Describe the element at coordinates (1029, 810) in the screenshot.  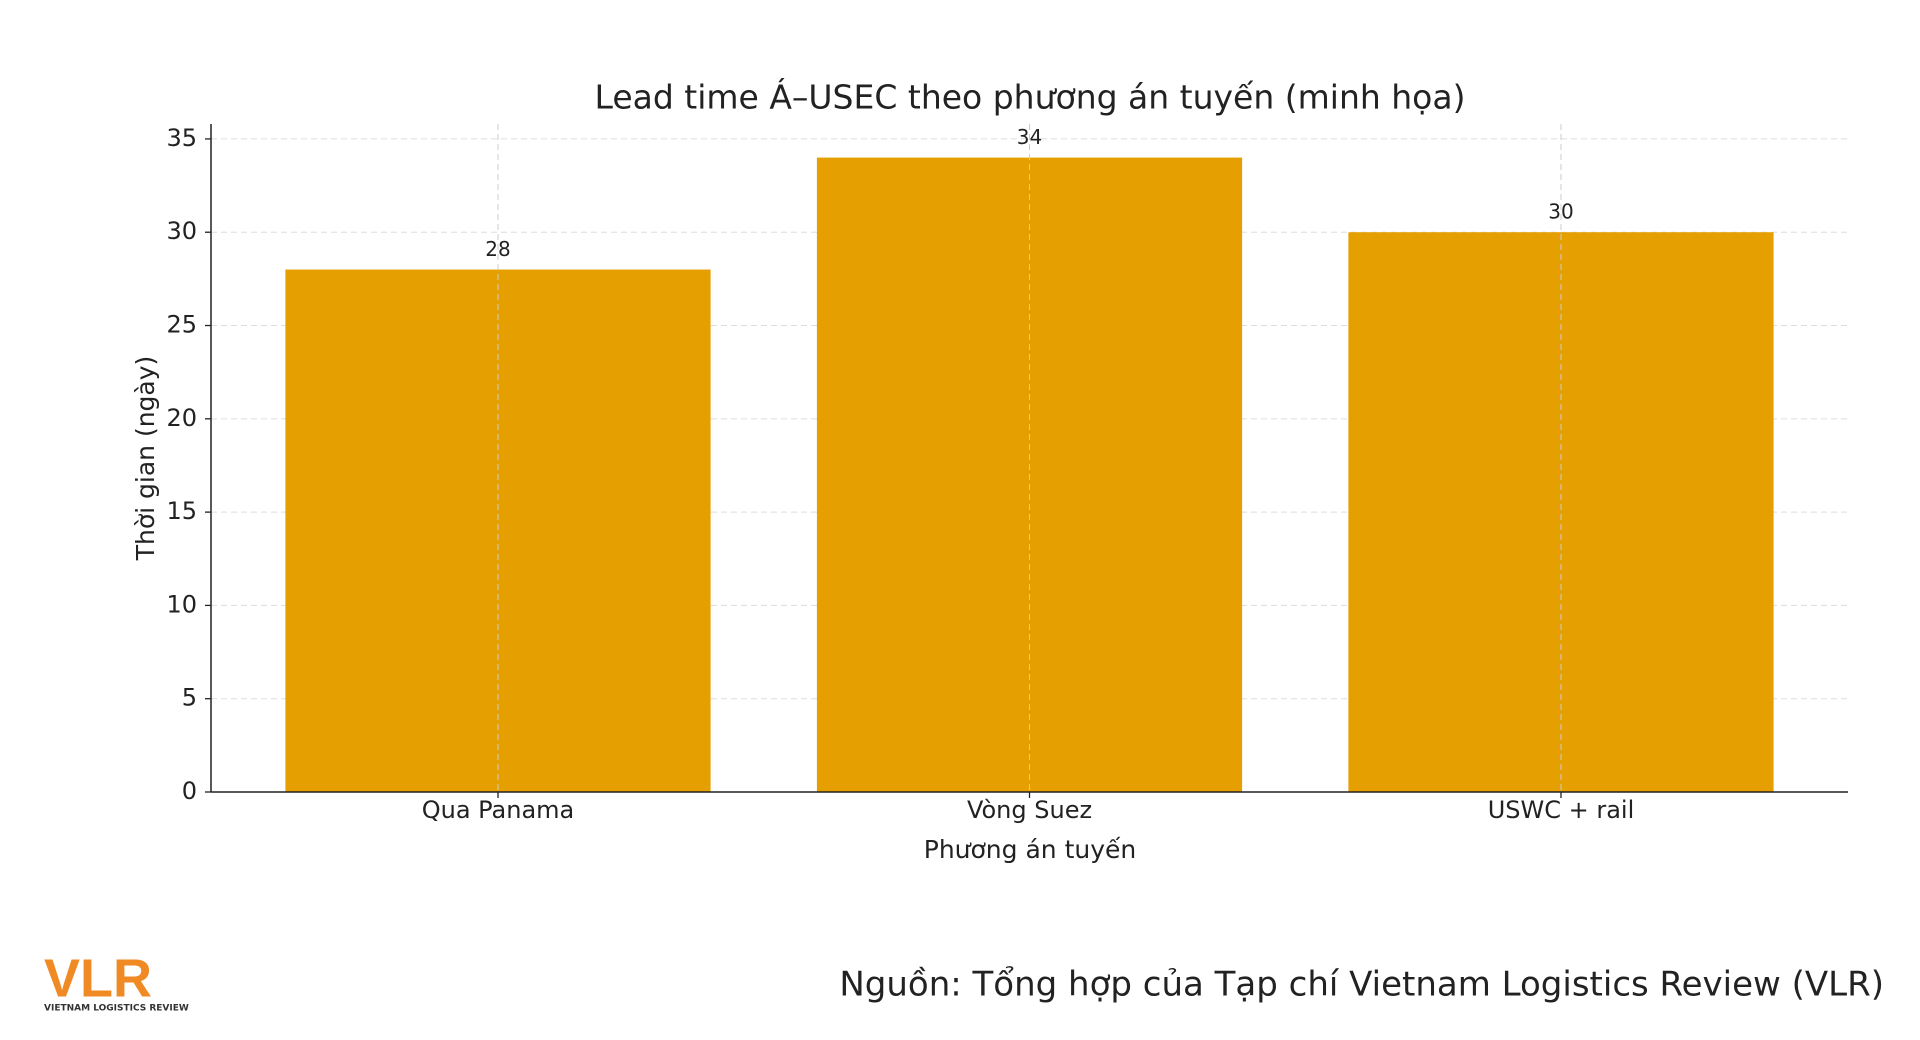
I see `x-tick-label: Vòng Suez` at that location.